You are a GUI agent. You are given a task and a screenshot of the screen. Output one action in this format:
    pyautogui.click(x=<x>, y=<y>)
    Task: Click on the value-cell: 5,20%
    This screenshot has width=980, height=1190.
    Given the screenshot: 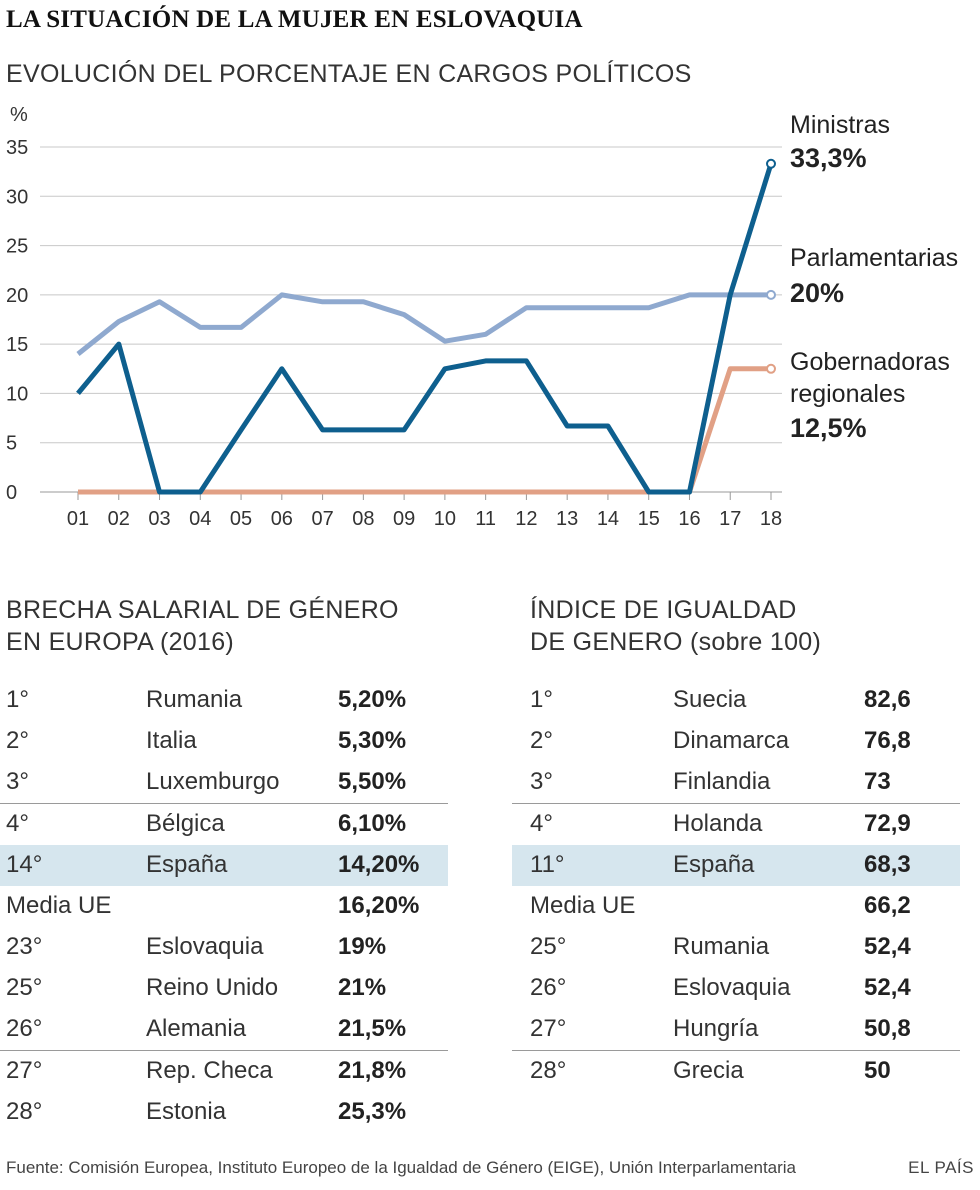 What is the action you would take?
    pyautogui.click(x=372, y=699)
    